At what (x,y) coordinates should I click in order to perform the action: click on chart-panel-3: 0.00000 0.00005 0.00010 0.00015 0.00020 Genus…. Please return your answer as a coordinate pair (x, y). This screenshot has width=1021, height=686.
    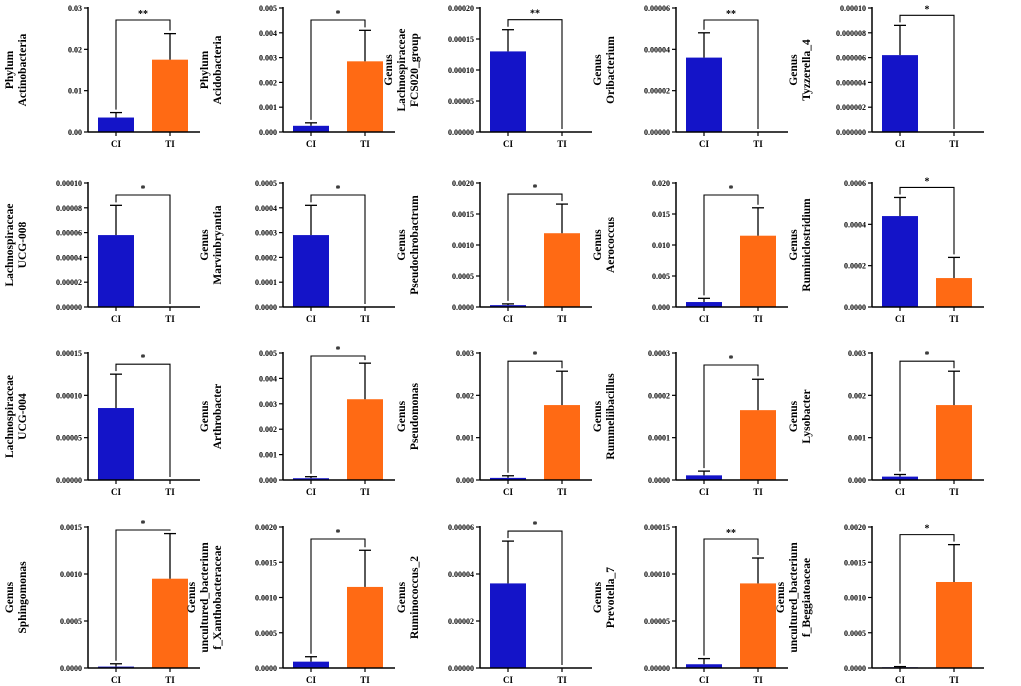
    Looking at the image, I should click on (487, 76).